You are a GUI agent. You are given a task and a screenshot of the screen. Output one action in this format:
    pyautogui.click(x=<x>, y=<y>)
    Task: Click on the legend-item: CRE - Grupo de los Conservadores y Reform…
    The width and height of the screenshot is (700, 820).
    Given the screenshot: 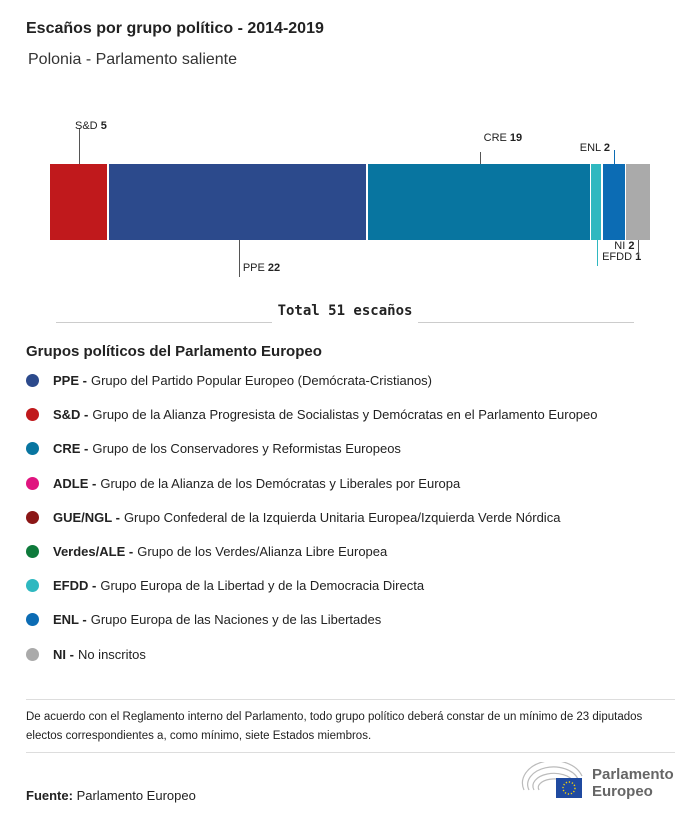 What is the action you would take?
    pyautogui.click(x=213, y=448)
    